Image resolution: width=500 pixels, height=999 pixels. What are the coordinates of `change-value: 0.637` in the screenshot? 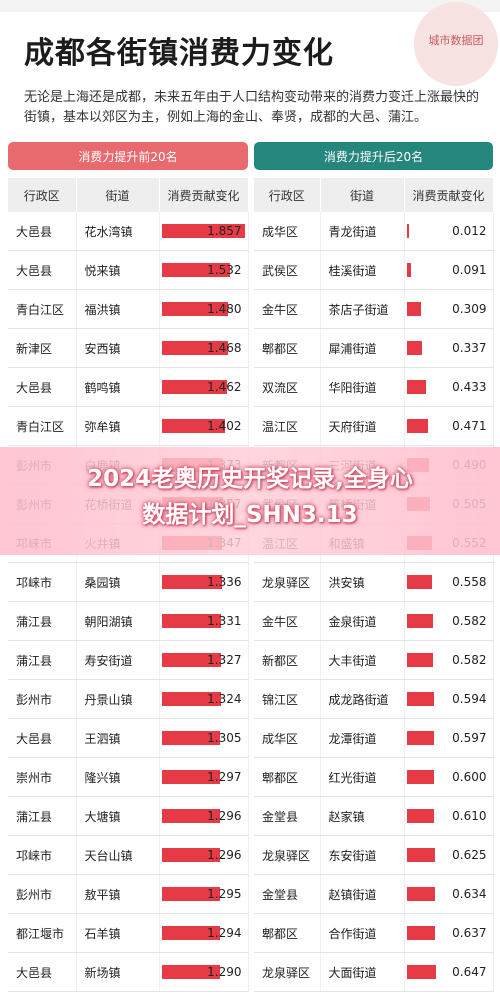 It's located at (469, 933).